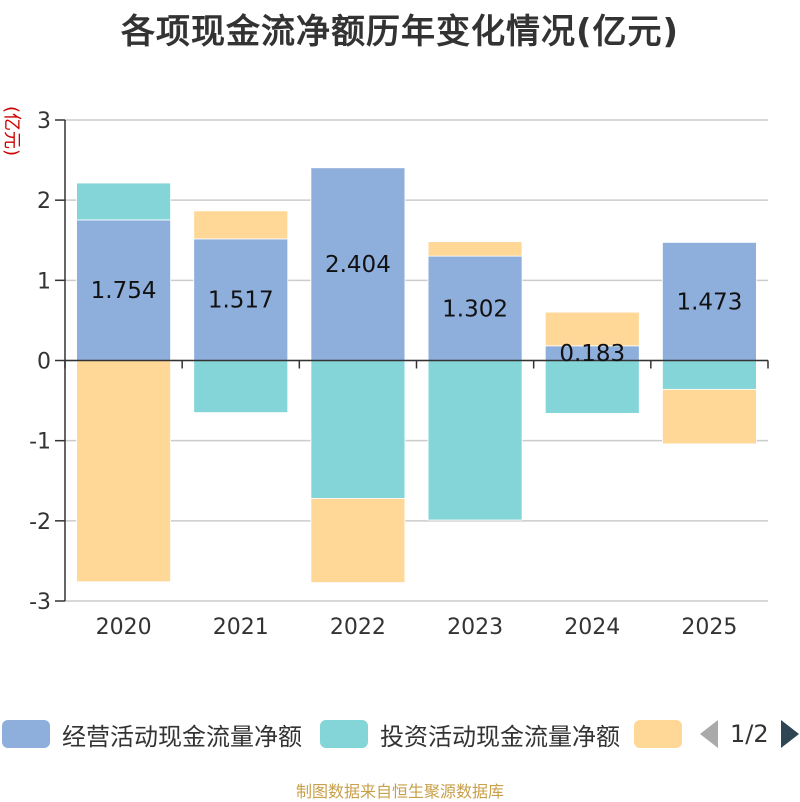 This screenshot has height=802, width=800. Describe the element at coordinates (709, 734) in the screenshot. I see `legend-prev-page-icon` at that location.